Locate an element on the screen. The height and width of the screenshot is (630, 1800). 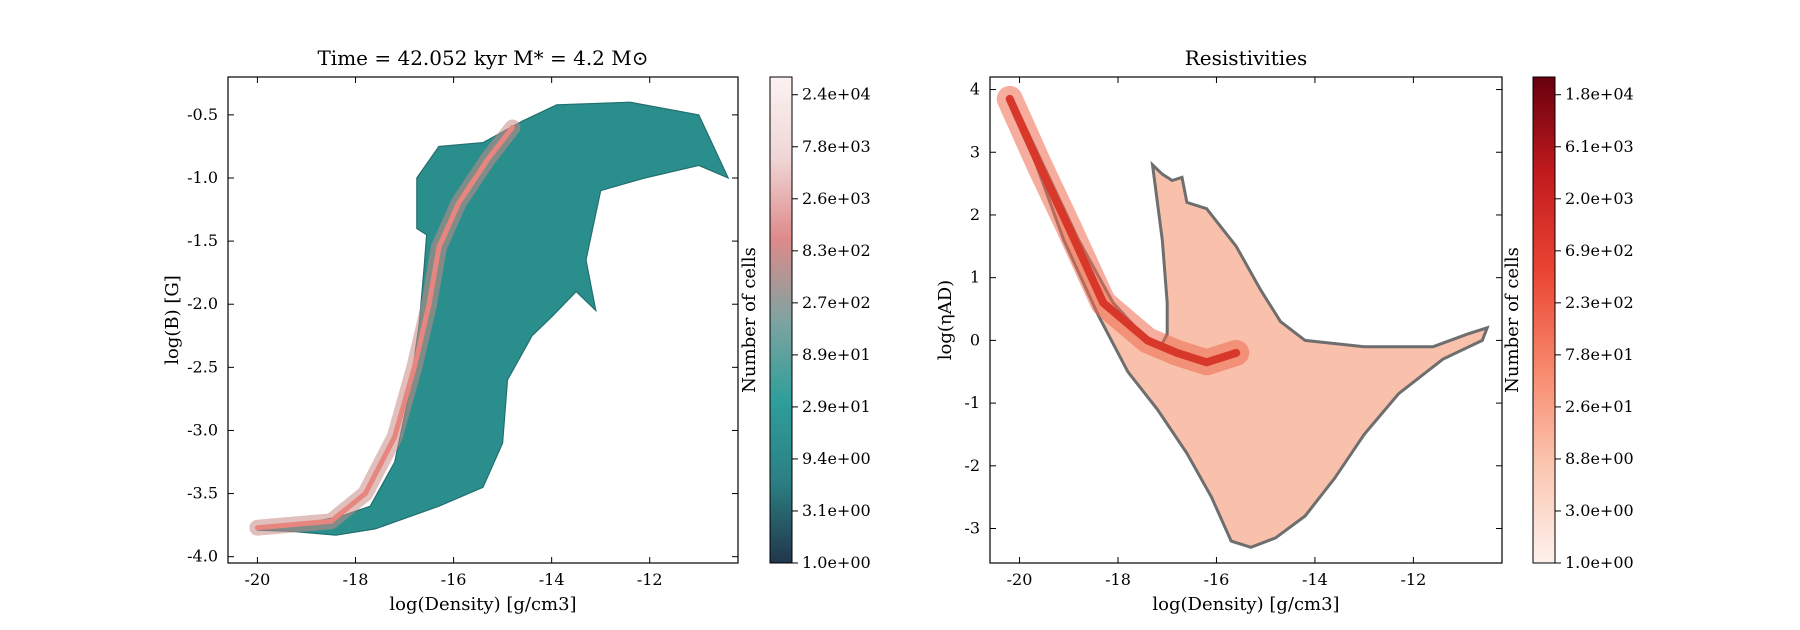
colorbar-tick-label: 2.0e+03 is located at coordinates (1599, 198).